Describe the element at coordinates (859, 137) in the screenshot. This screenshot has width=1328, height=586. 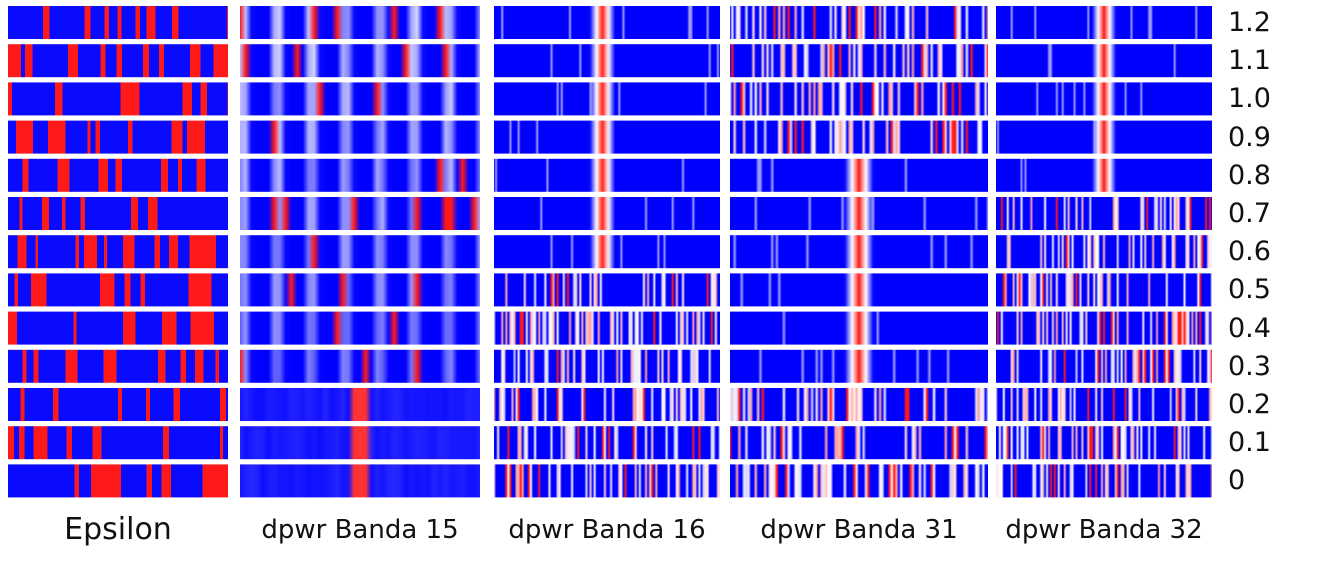
I see `heatmap-cell-dpwr-banda-31-row-0.9` at that location.